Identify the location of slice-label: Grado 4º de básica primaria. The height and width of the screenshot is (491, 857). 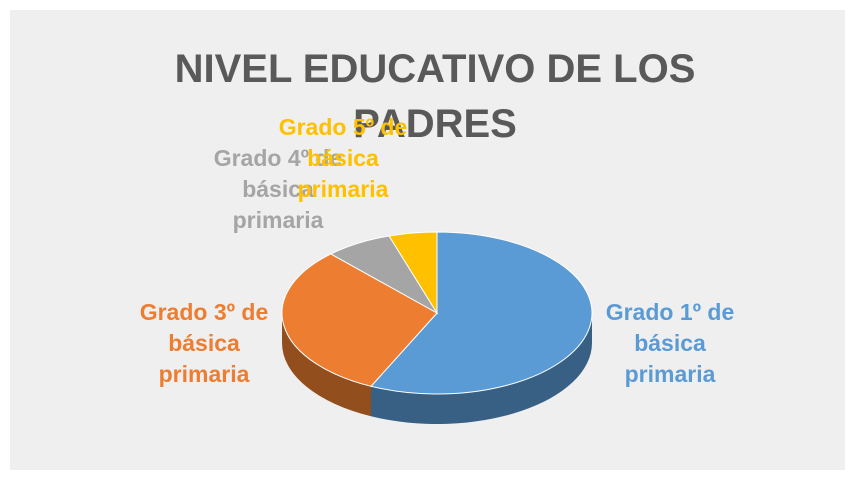
(278, 189).